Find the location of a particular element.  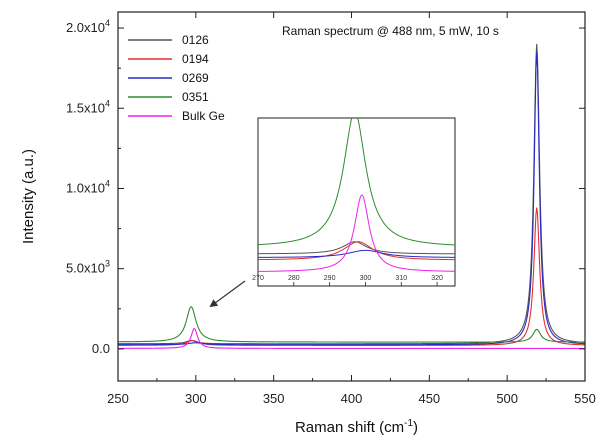

y-tick-label: 1.0x10⁴ is located at coordinates (88, 186).